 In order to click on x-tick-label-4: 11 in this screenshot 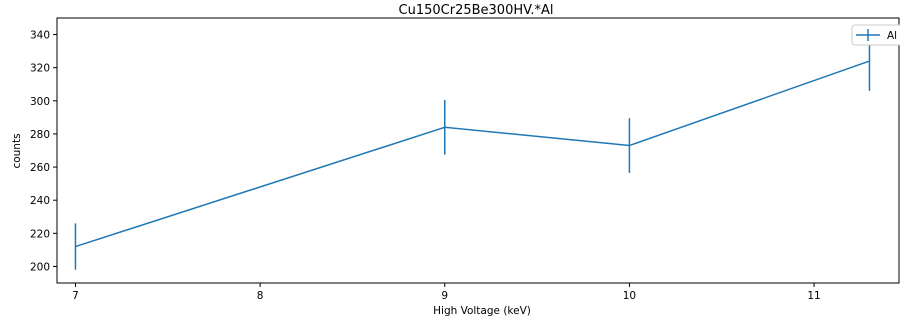, I will do `click(813, 296)`.